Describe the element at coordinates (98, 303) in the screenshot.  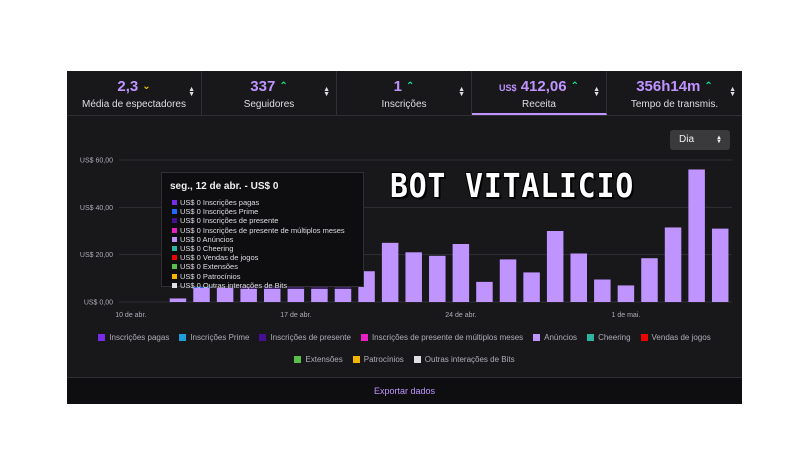
I see `y-tick-label: US$ 0,00` at that location.